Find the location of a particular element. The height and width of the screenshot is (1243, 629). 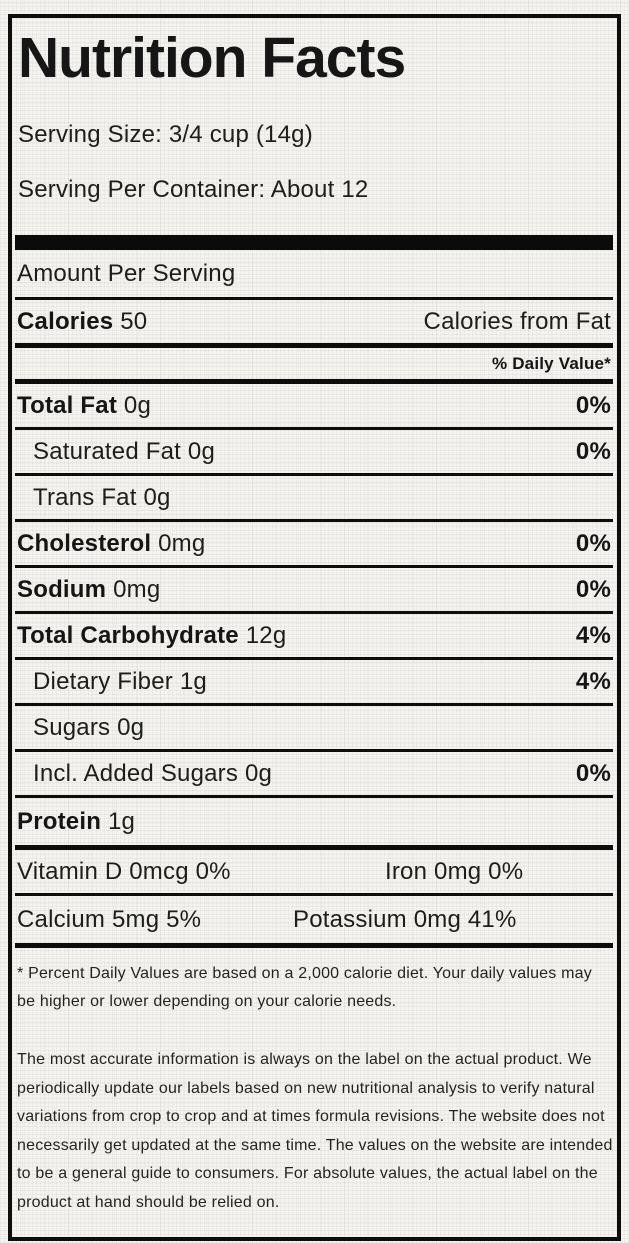

row-trans-fat: Trans Fat 0g is located at coordinates (314, 499).